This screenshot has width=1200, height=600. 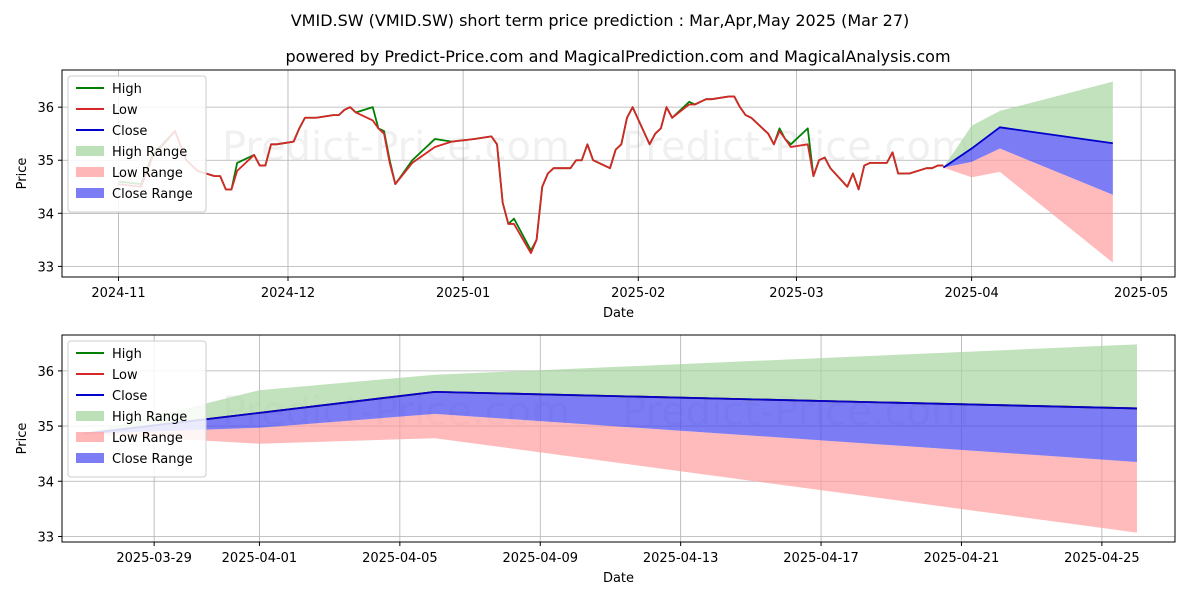 What do you see at coordinates (288, 293) in the screenshot?
I see `x-tick-label: 2024-12` at bounding box center [288, 293].